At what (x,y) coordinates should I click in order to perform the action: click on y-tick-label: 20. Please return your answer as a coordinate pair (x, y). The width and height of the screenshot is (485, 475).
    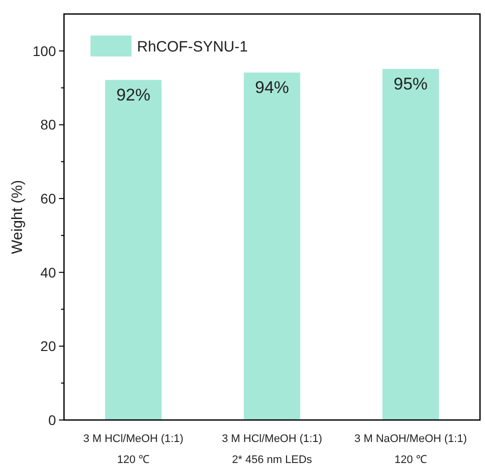
    Looking at the image, I should click on (48, 346).